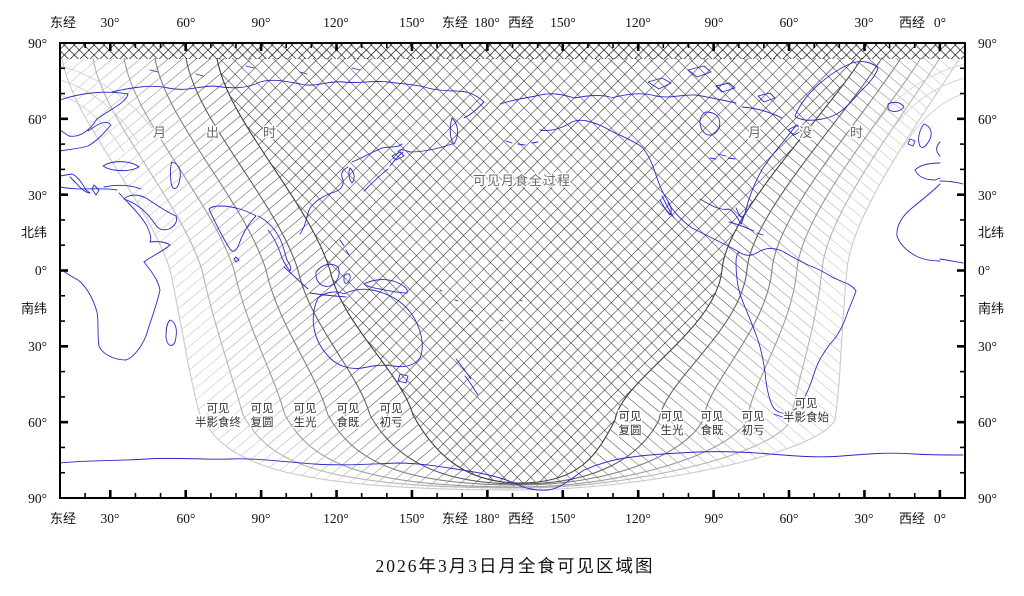  I want to click on lat-axis-label-right: 90°, so click(987, 498).